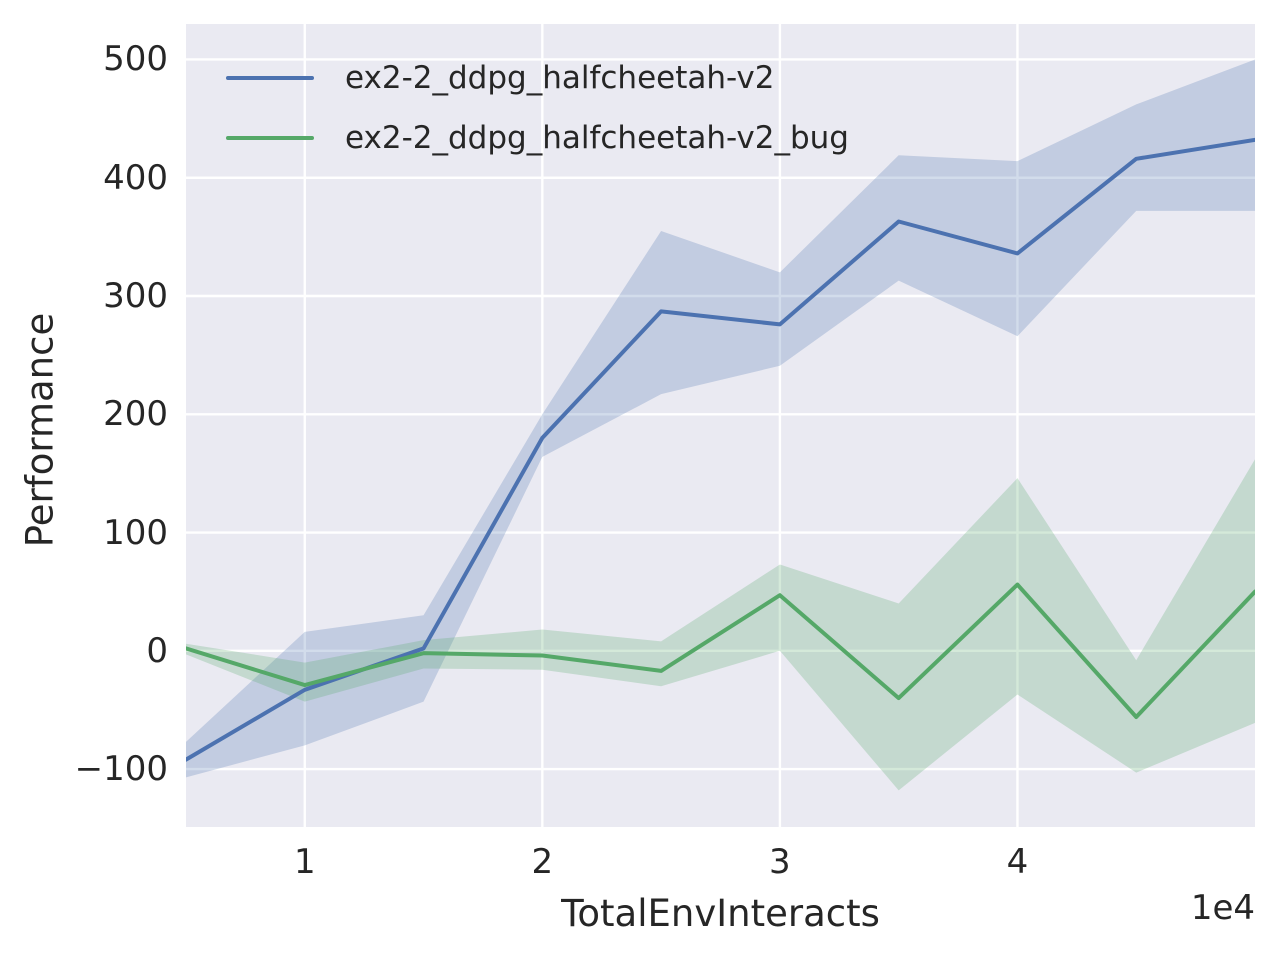  I want to click on legend-item: ex2-2_ddpg_halfcheetah-v2, so click(537, 78).